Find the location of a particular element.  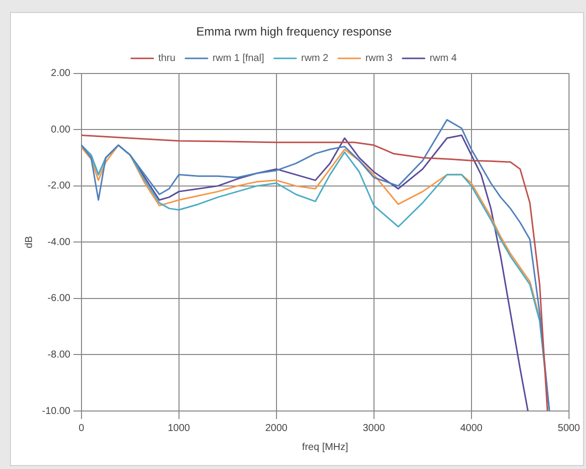

legend-label: rwm 3 is located at coordinates (379, 58).